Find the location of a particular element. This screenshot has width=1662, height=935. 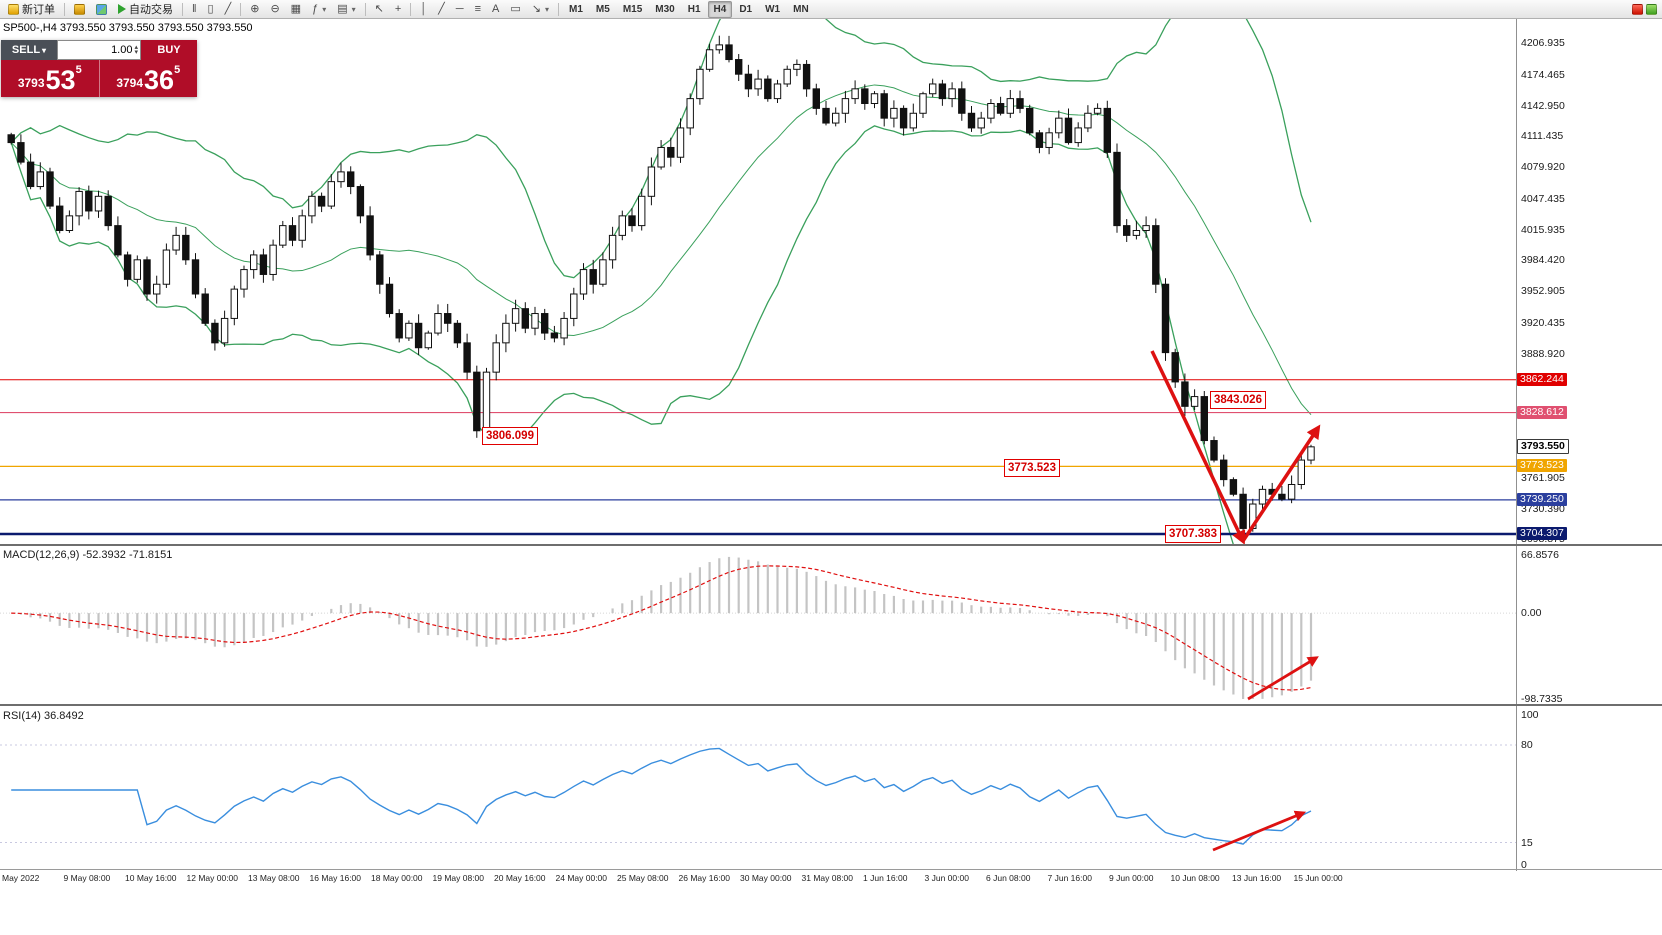

connection-status-icon is located at coordinates (1651, 9).